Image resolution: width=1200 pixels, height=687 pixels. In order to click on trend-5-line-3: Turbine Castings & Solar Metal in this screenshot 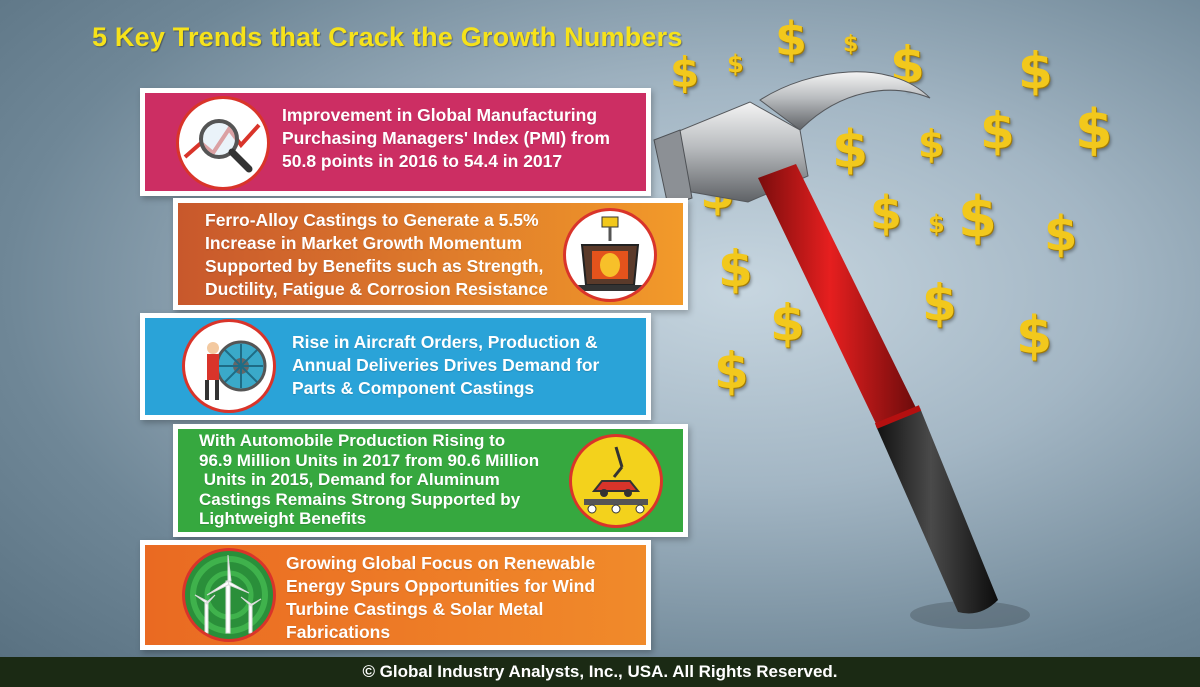, I will do `click(415, 609)`.